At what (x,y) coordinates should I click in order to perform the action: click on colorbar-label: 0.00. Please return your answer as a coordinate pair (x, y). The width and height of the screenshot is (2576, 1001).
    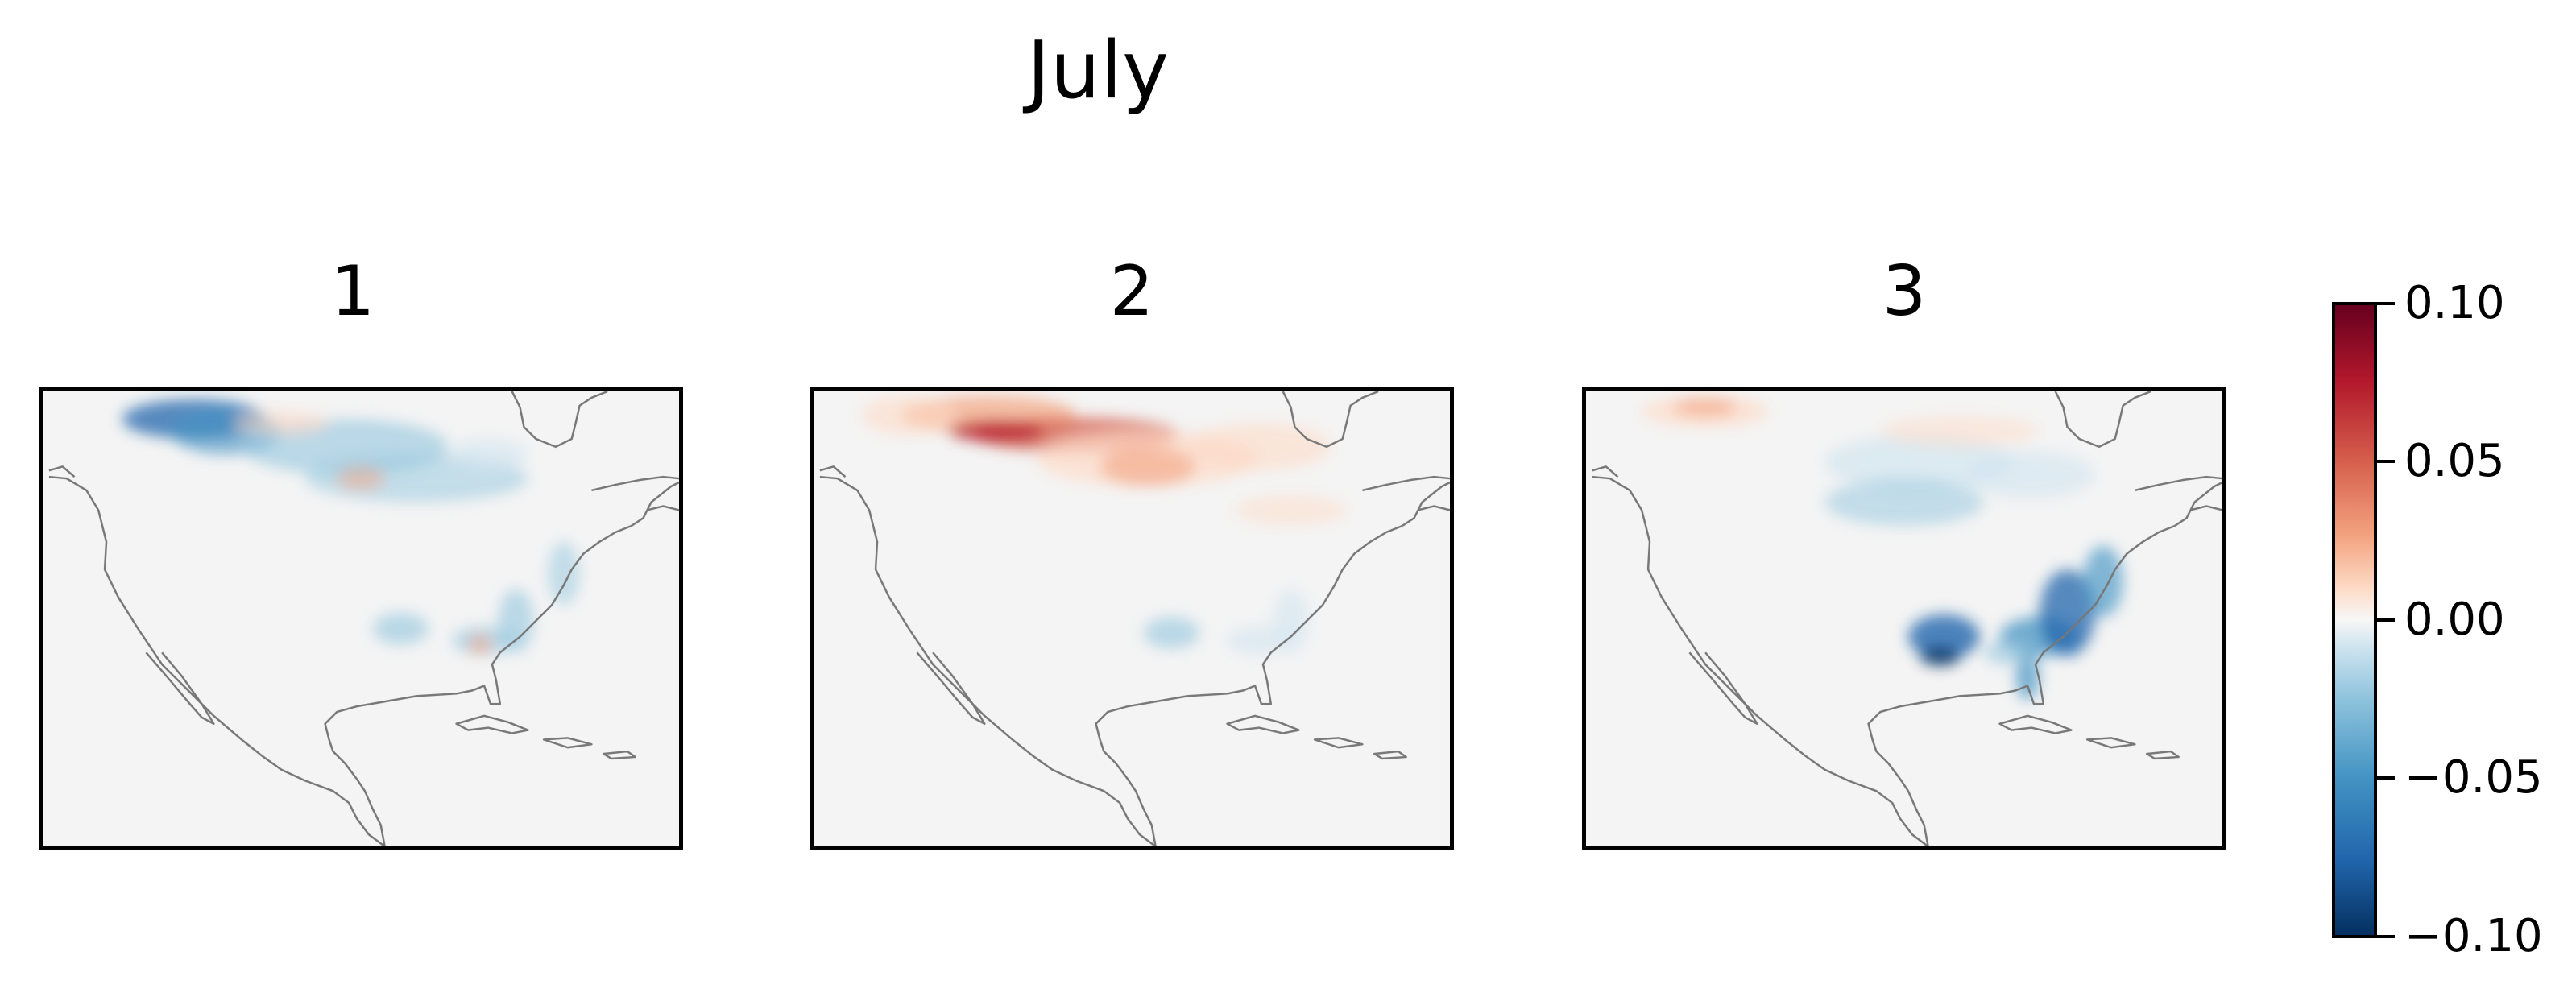
    Looking at the image, I should click on (2454, 620).